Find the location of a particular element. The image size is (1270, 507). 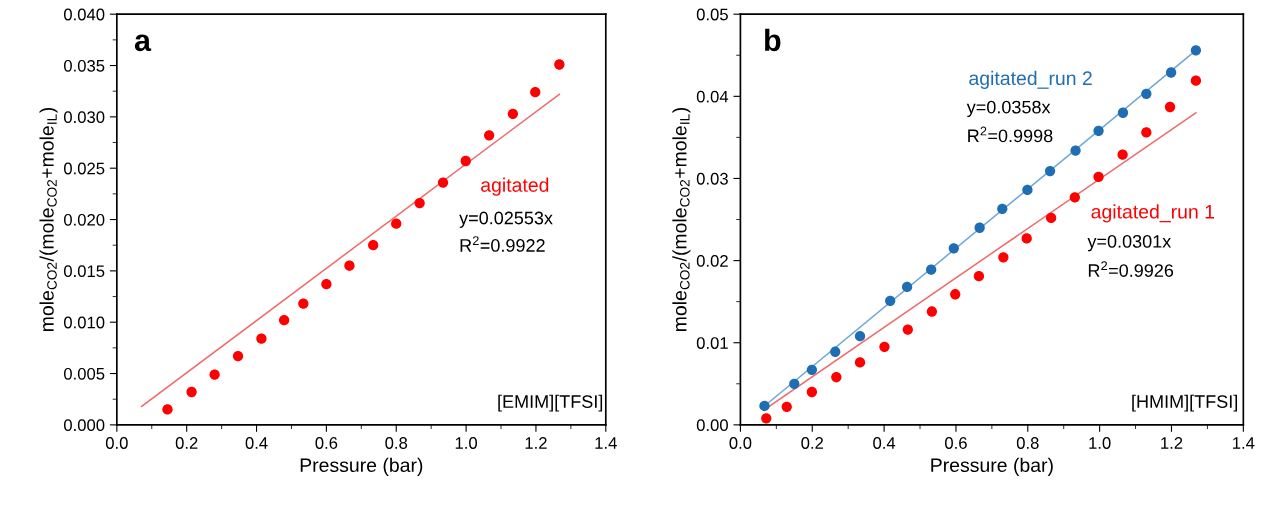

y-tick-label: 0.000 is located at coordinates (84, 425).